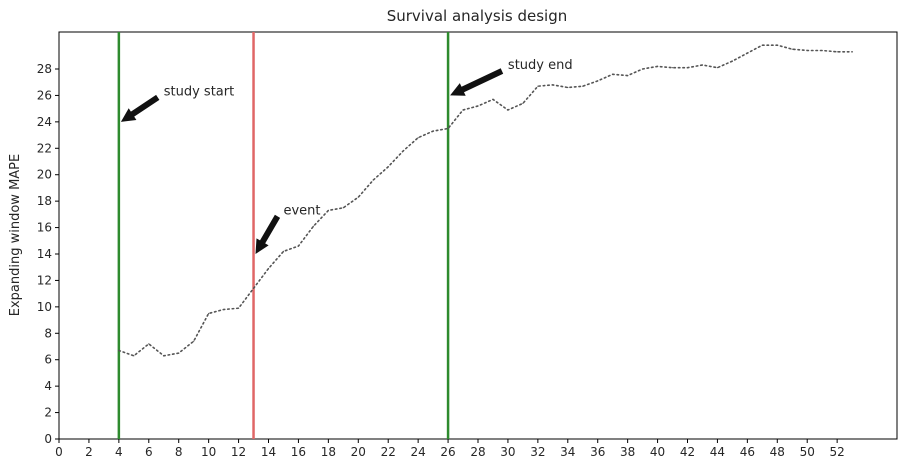 This screenshot has height=471, width=903. What do you see at coordinates (44, 307) in the screenshot?
I see `y-tick-label-10: 10` at bounding box center [44, 307].